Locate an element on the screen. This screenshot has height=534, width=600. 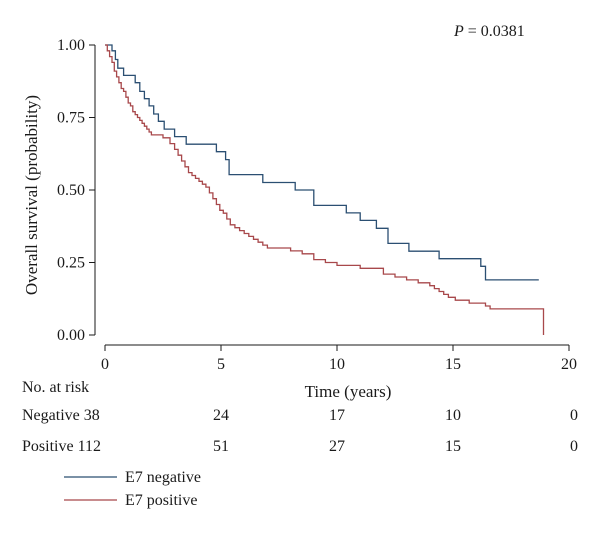
risk-value: 51 is located at coordinates (221, 446).